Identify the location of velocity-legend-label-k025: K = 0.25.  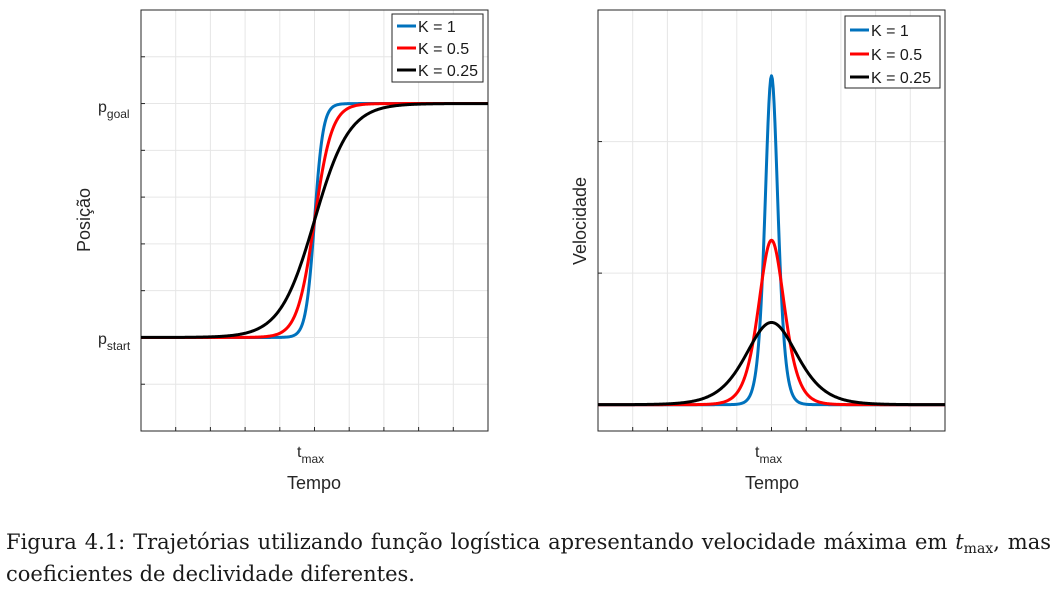
(901, 78).